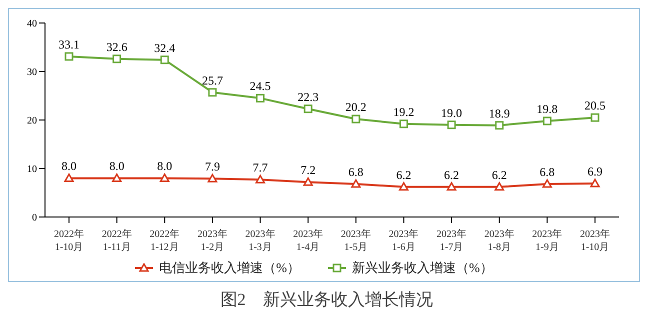 The height and width of the screenshot is (333, 653). I want to click on data-label: 18.9, so click(499, 113).